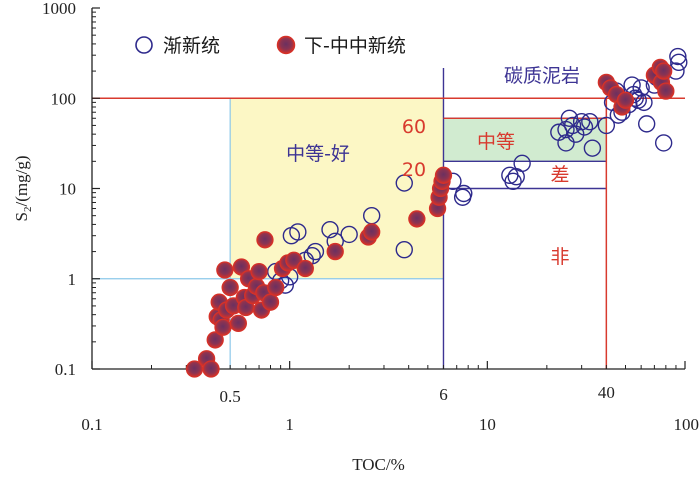 Image resolution: width=700 pixels, height=480 pixels. I want to click on x-tick-label: 10, so click(487, 424).